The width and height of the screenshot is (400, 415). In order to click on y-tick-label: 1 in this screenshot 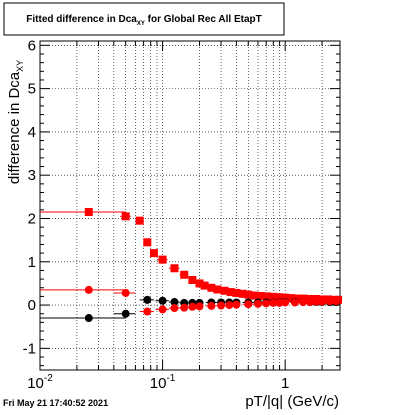, I will do `click(32, 262)`.